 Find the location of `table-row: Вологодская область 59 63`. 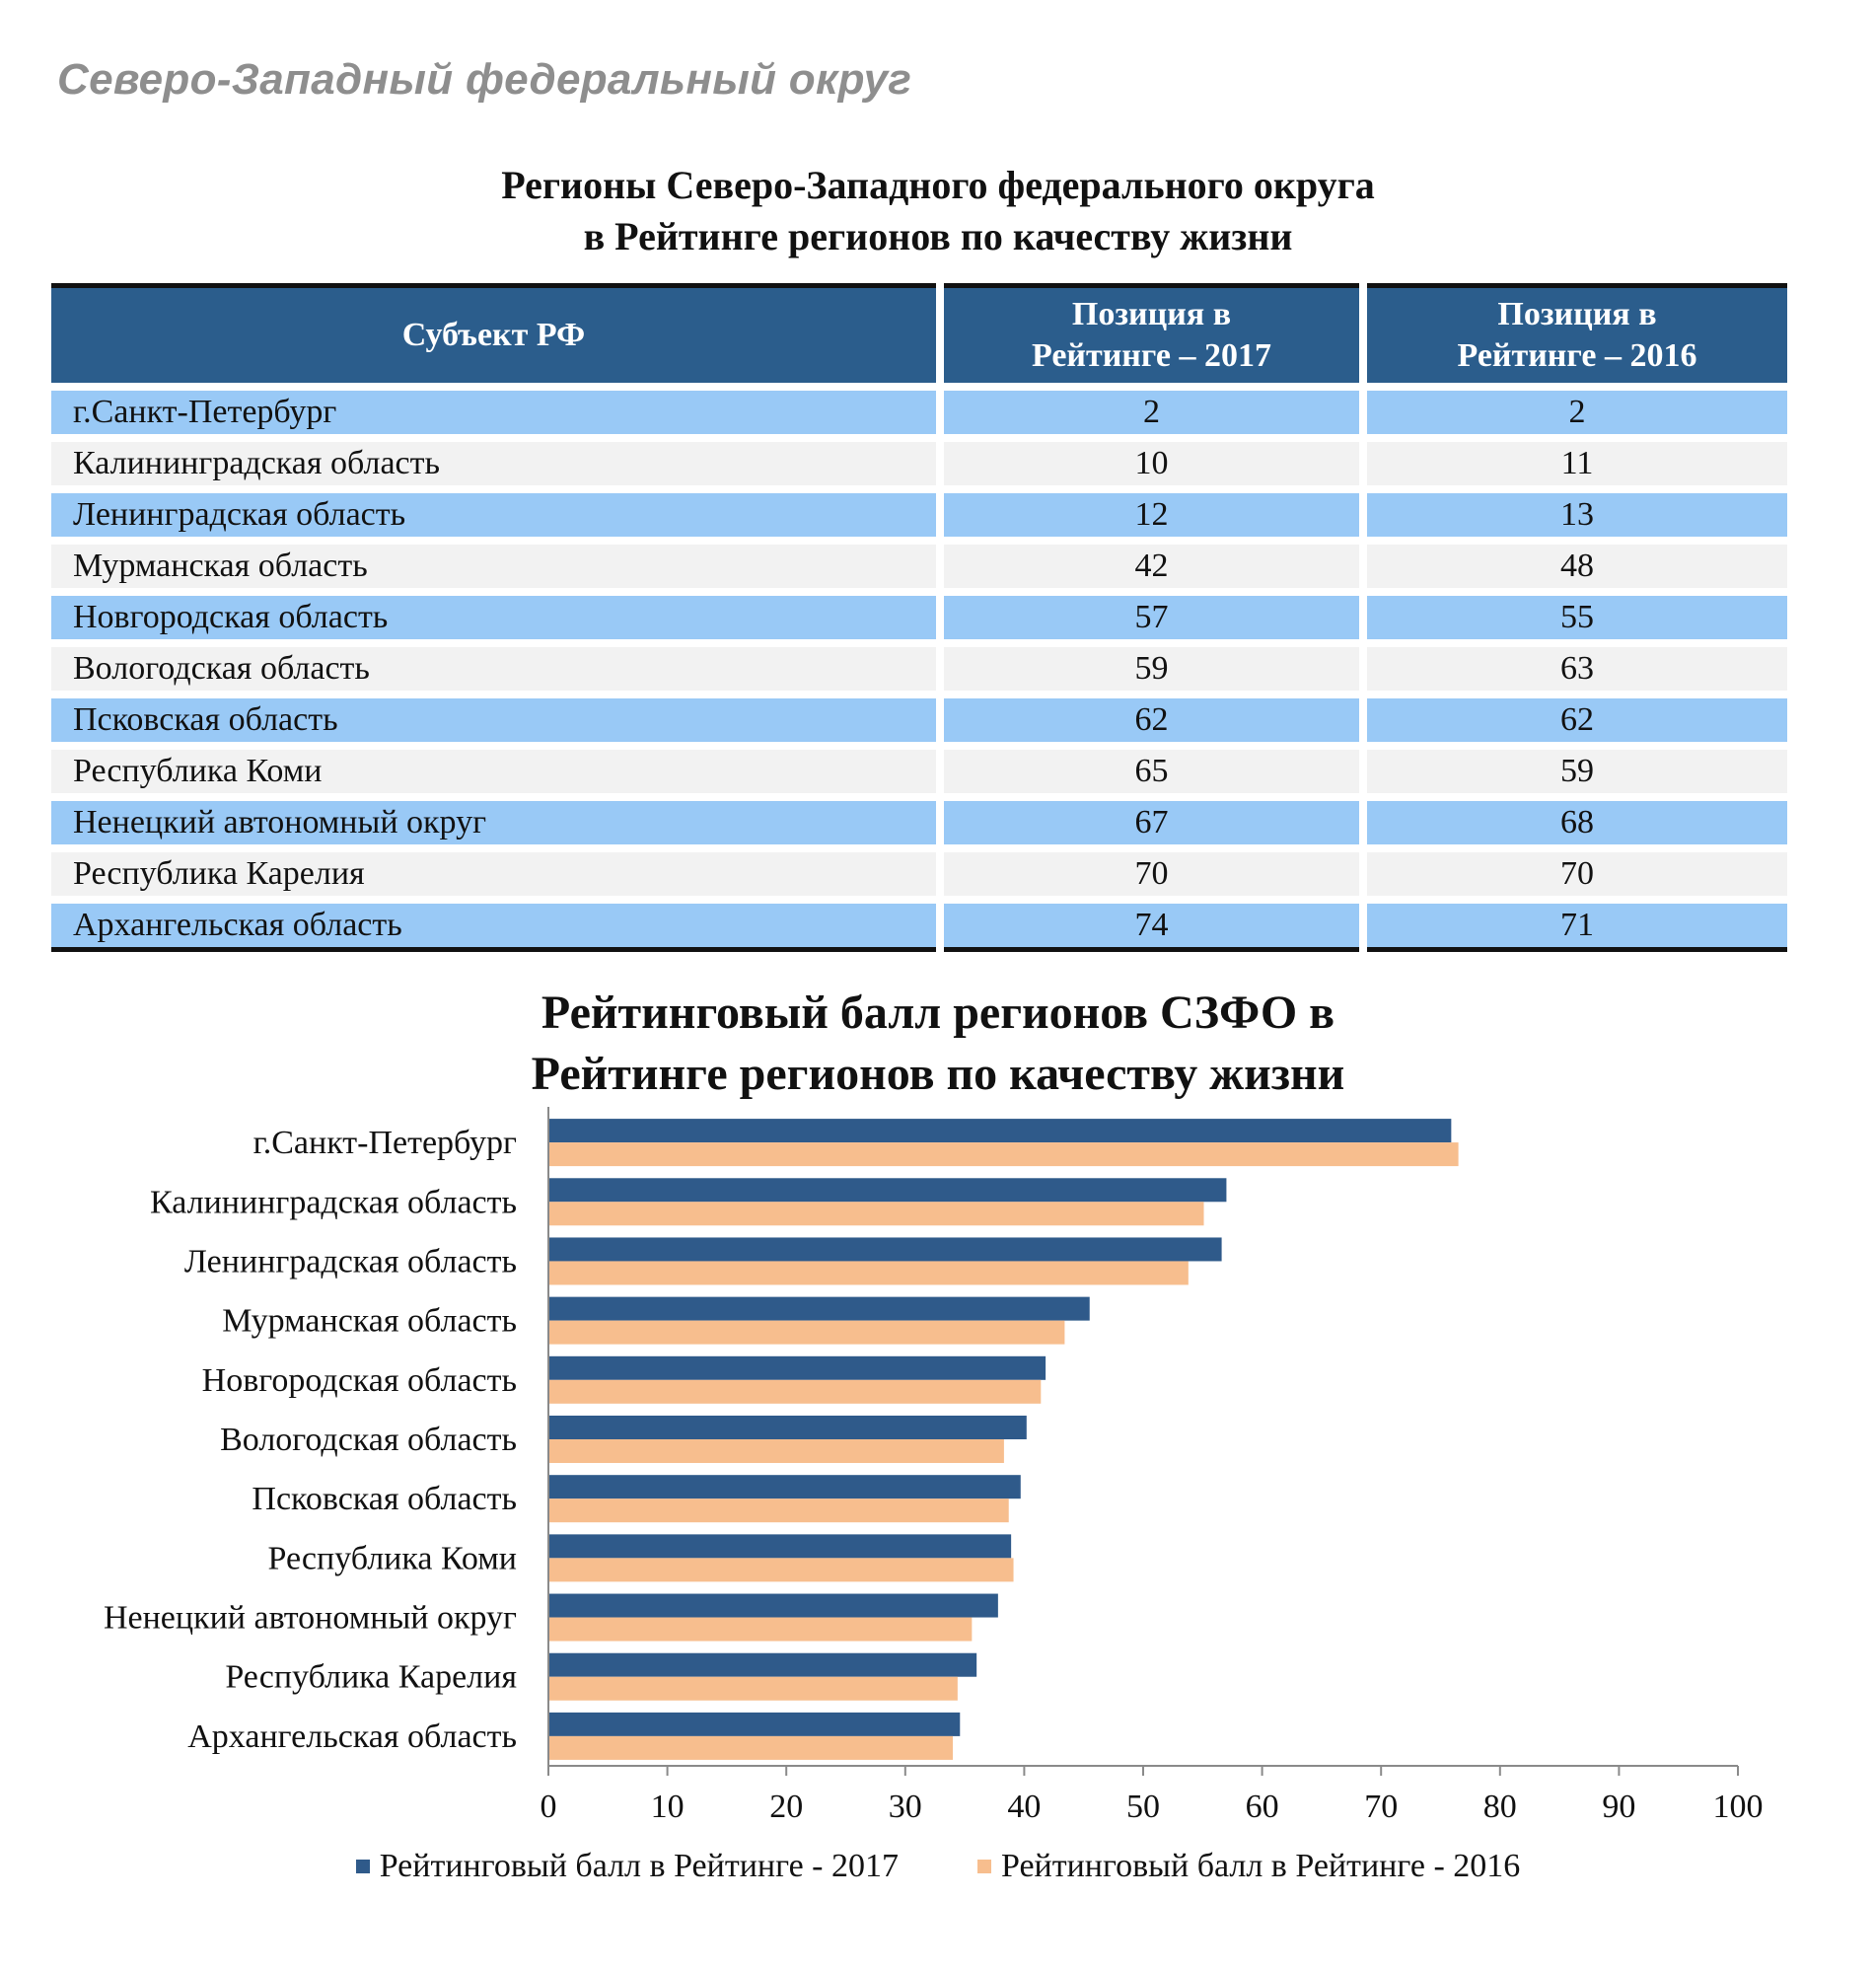

table-row: Вологодская область 59 63 is located at coordinates (919, 670).